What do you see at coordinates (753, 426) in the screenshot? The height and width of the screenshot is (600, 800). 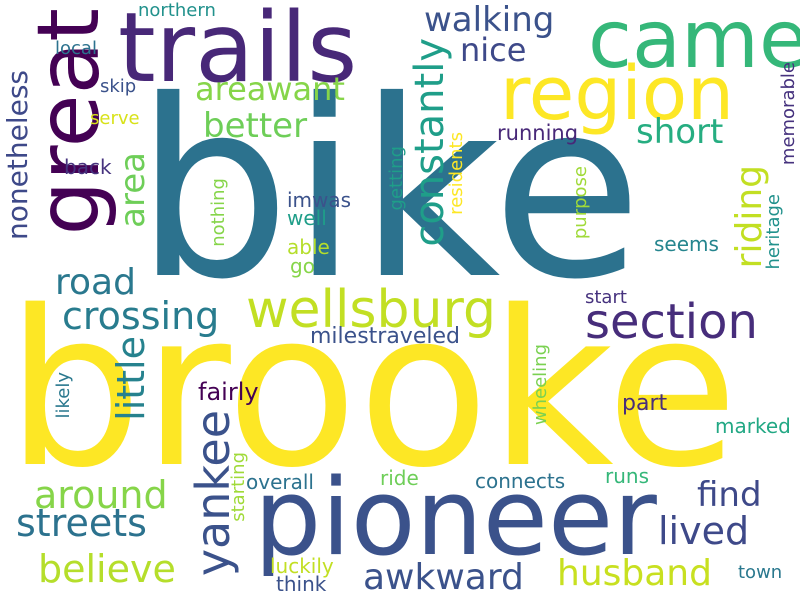 I see `word-marked: marked` at bounding box center [753, 426].